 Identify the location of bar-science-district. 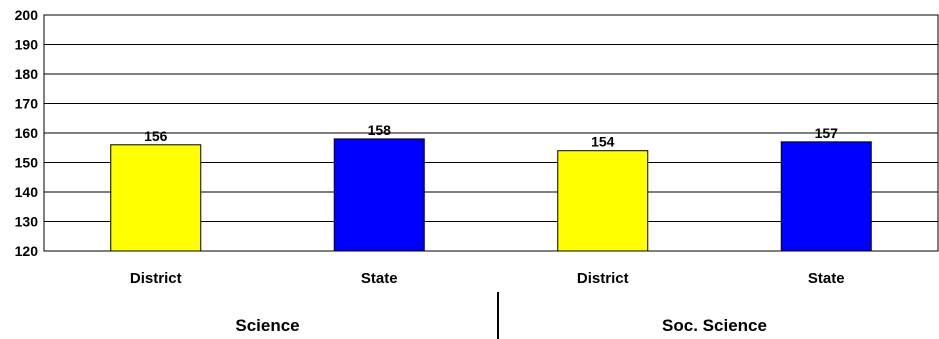
(156, 198).